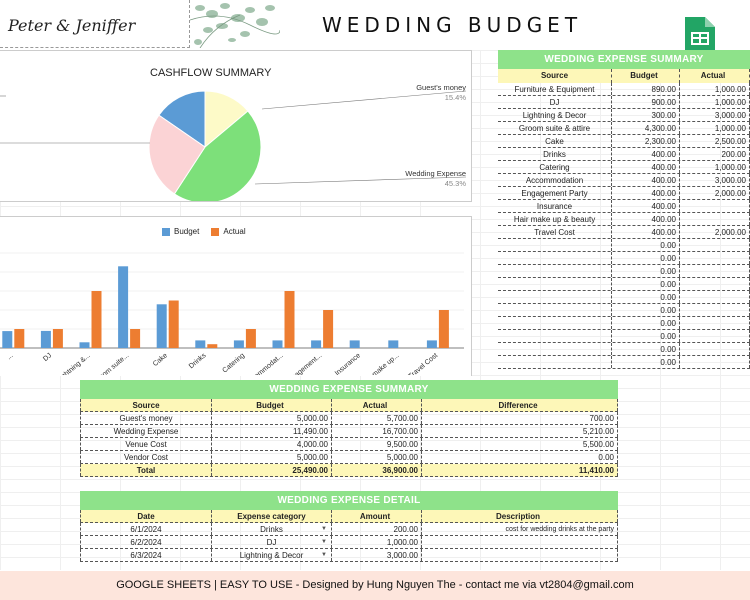  Describe the element at coordinates (377, 431) in the screenshot. I see `table-cell: 16,700.00` at that location.